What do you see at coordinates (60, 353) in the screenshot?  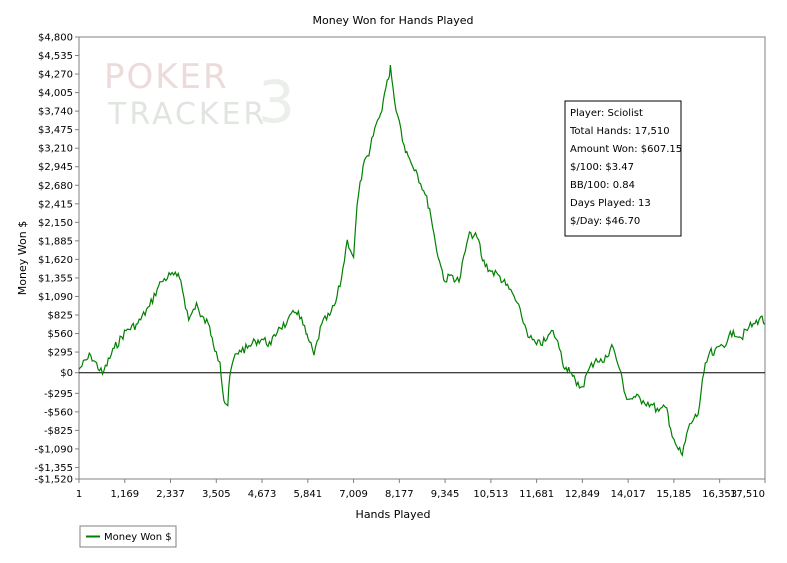 I see `y-tick-label: $295` at bounding box center [60, 353].